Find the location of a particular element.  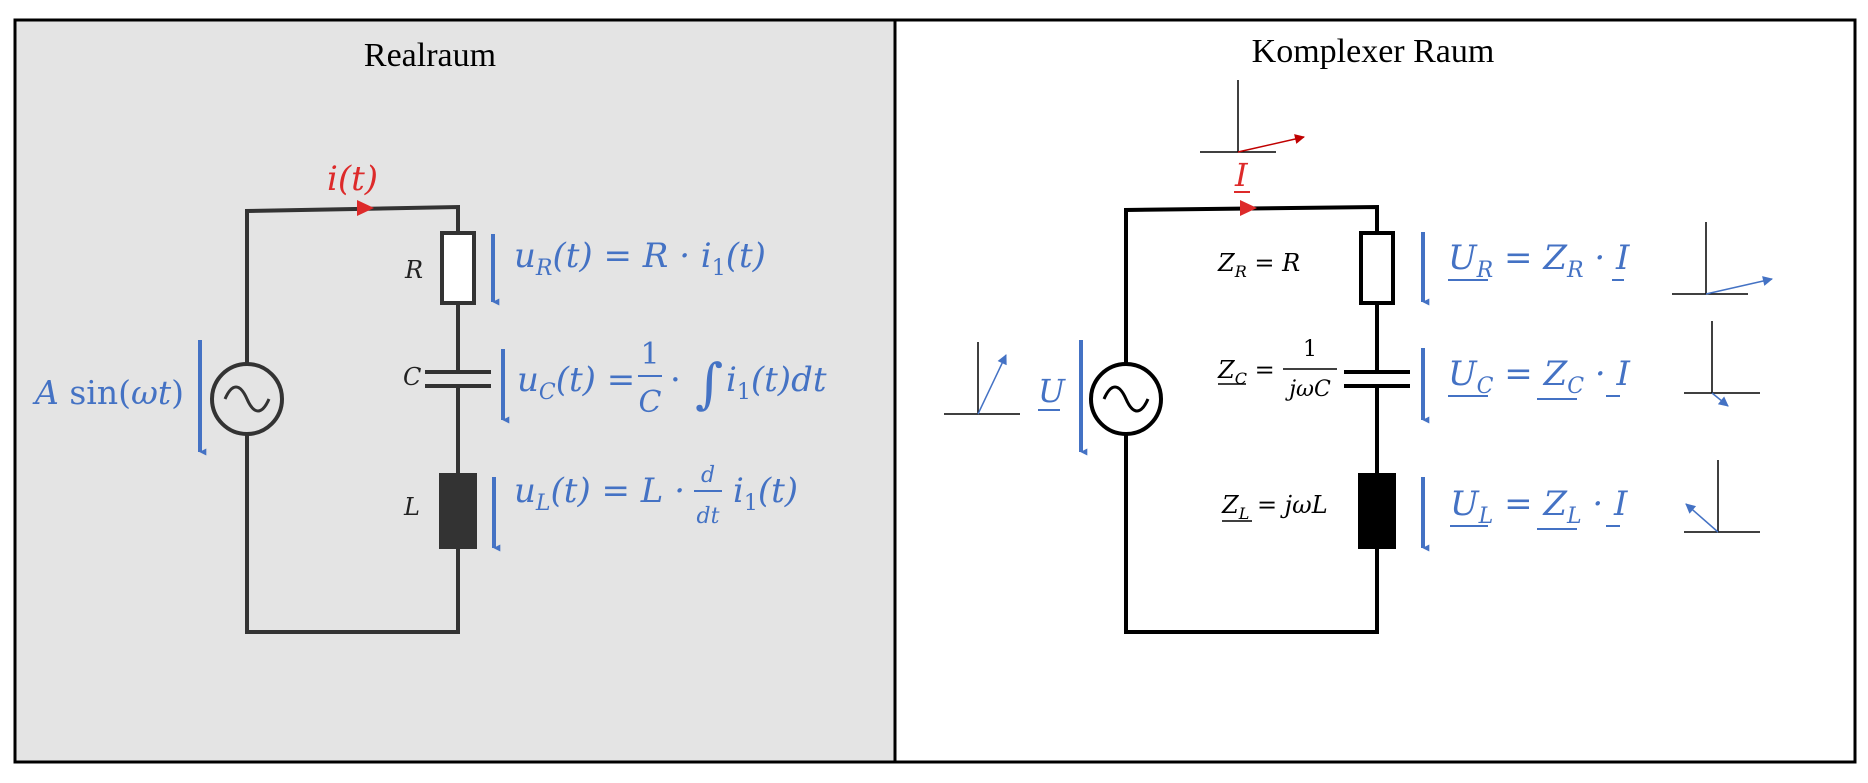

left-source-label: A sin(ωt) is located at coordinates (108, 392).